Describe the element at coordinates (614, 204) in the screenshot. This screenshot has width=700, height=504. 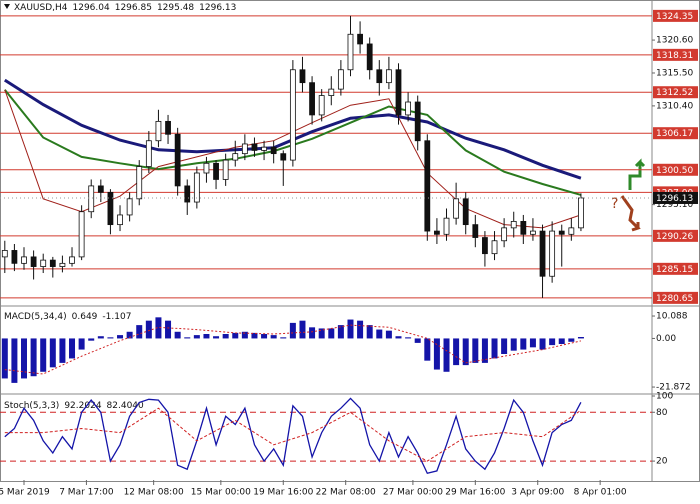
I see `annotation: ?` at that location.